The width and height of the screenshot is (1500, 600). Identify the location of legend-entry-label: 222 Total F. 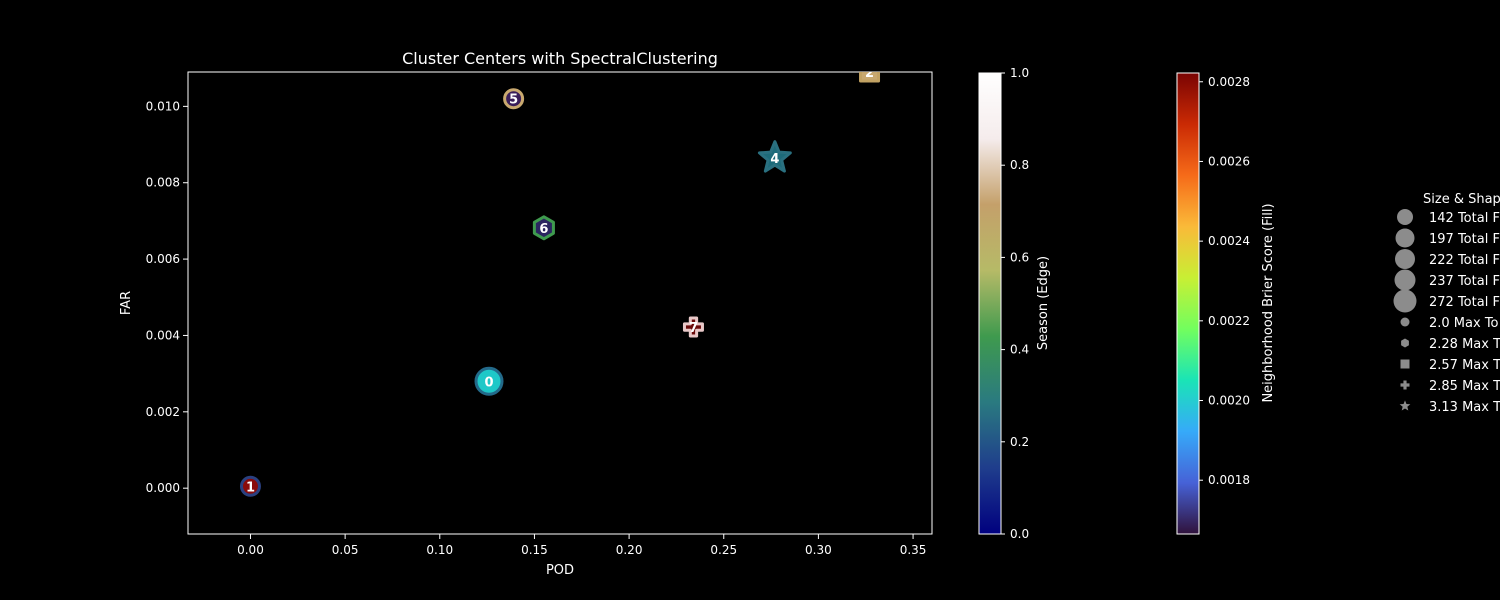
(1464, 260).